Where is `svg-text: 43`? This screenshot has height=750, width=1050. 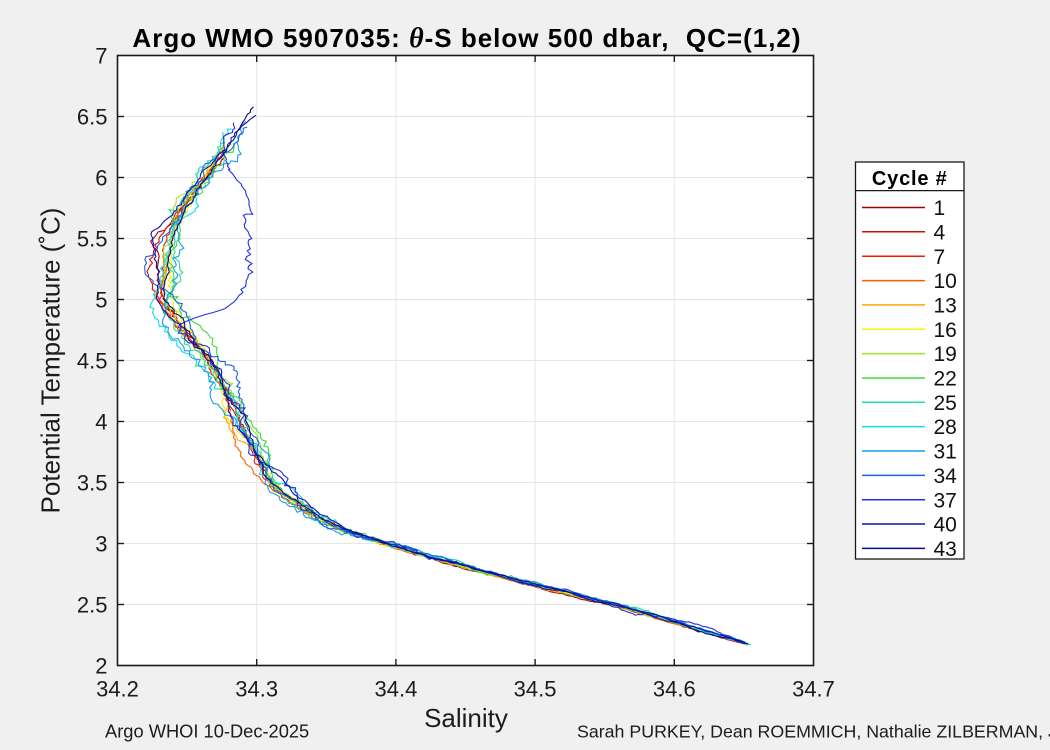
svg-text: 43 is located at coordinates (945, 549).